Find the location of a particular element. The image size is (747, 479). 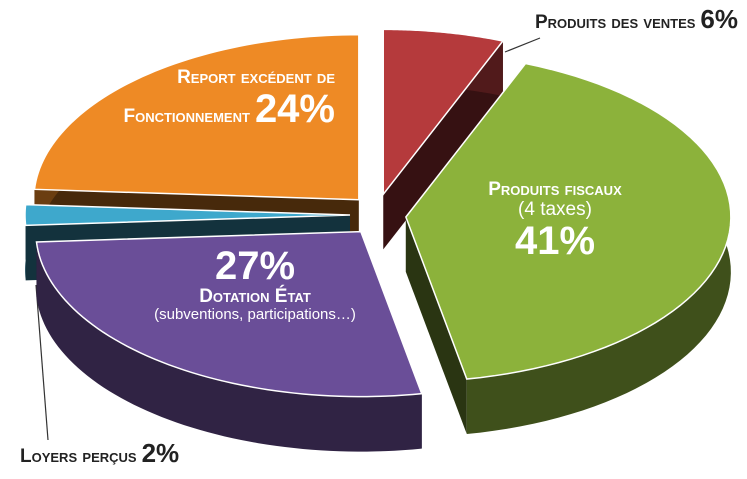

value-label: 27% is located at coordinates (255, 266).